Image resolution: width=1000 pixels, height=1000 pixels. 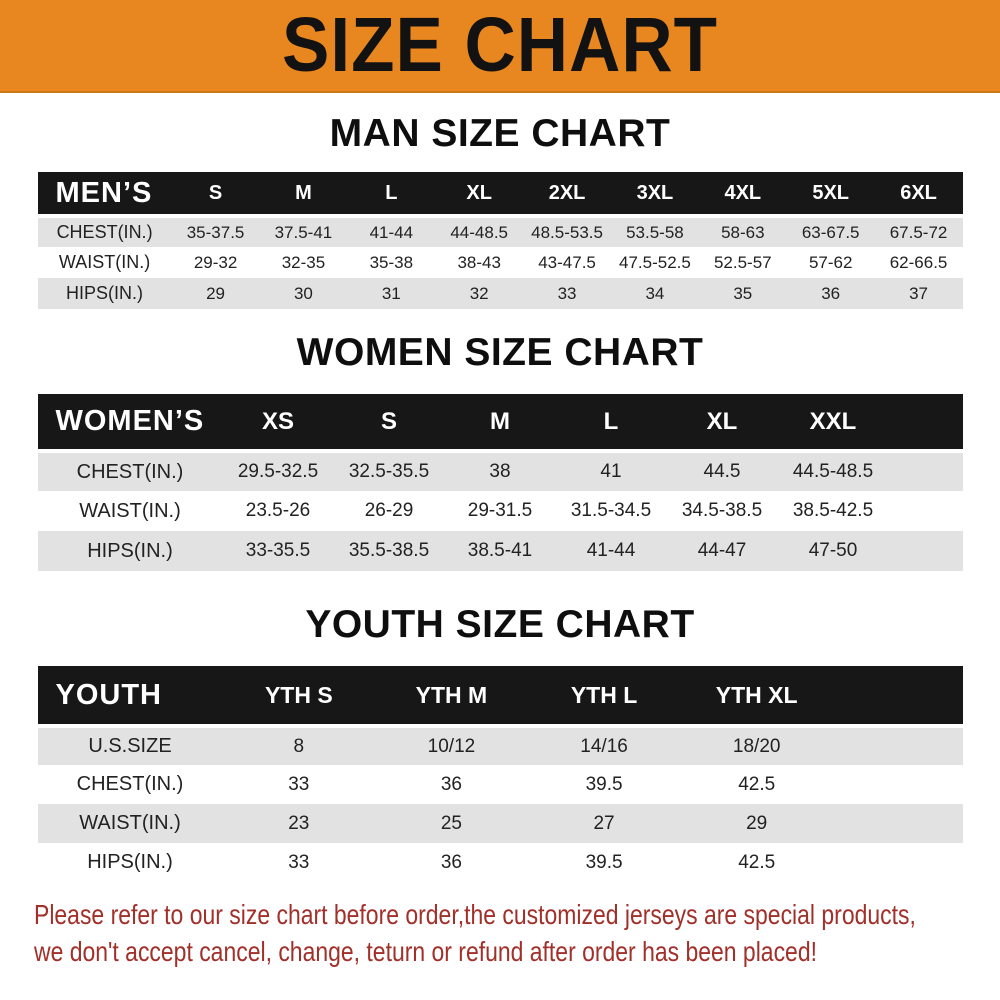 What do you see at coordinates (215, 262) in the screenshot?
I see `size-value: 29-32` at bounding box center [215, 262].